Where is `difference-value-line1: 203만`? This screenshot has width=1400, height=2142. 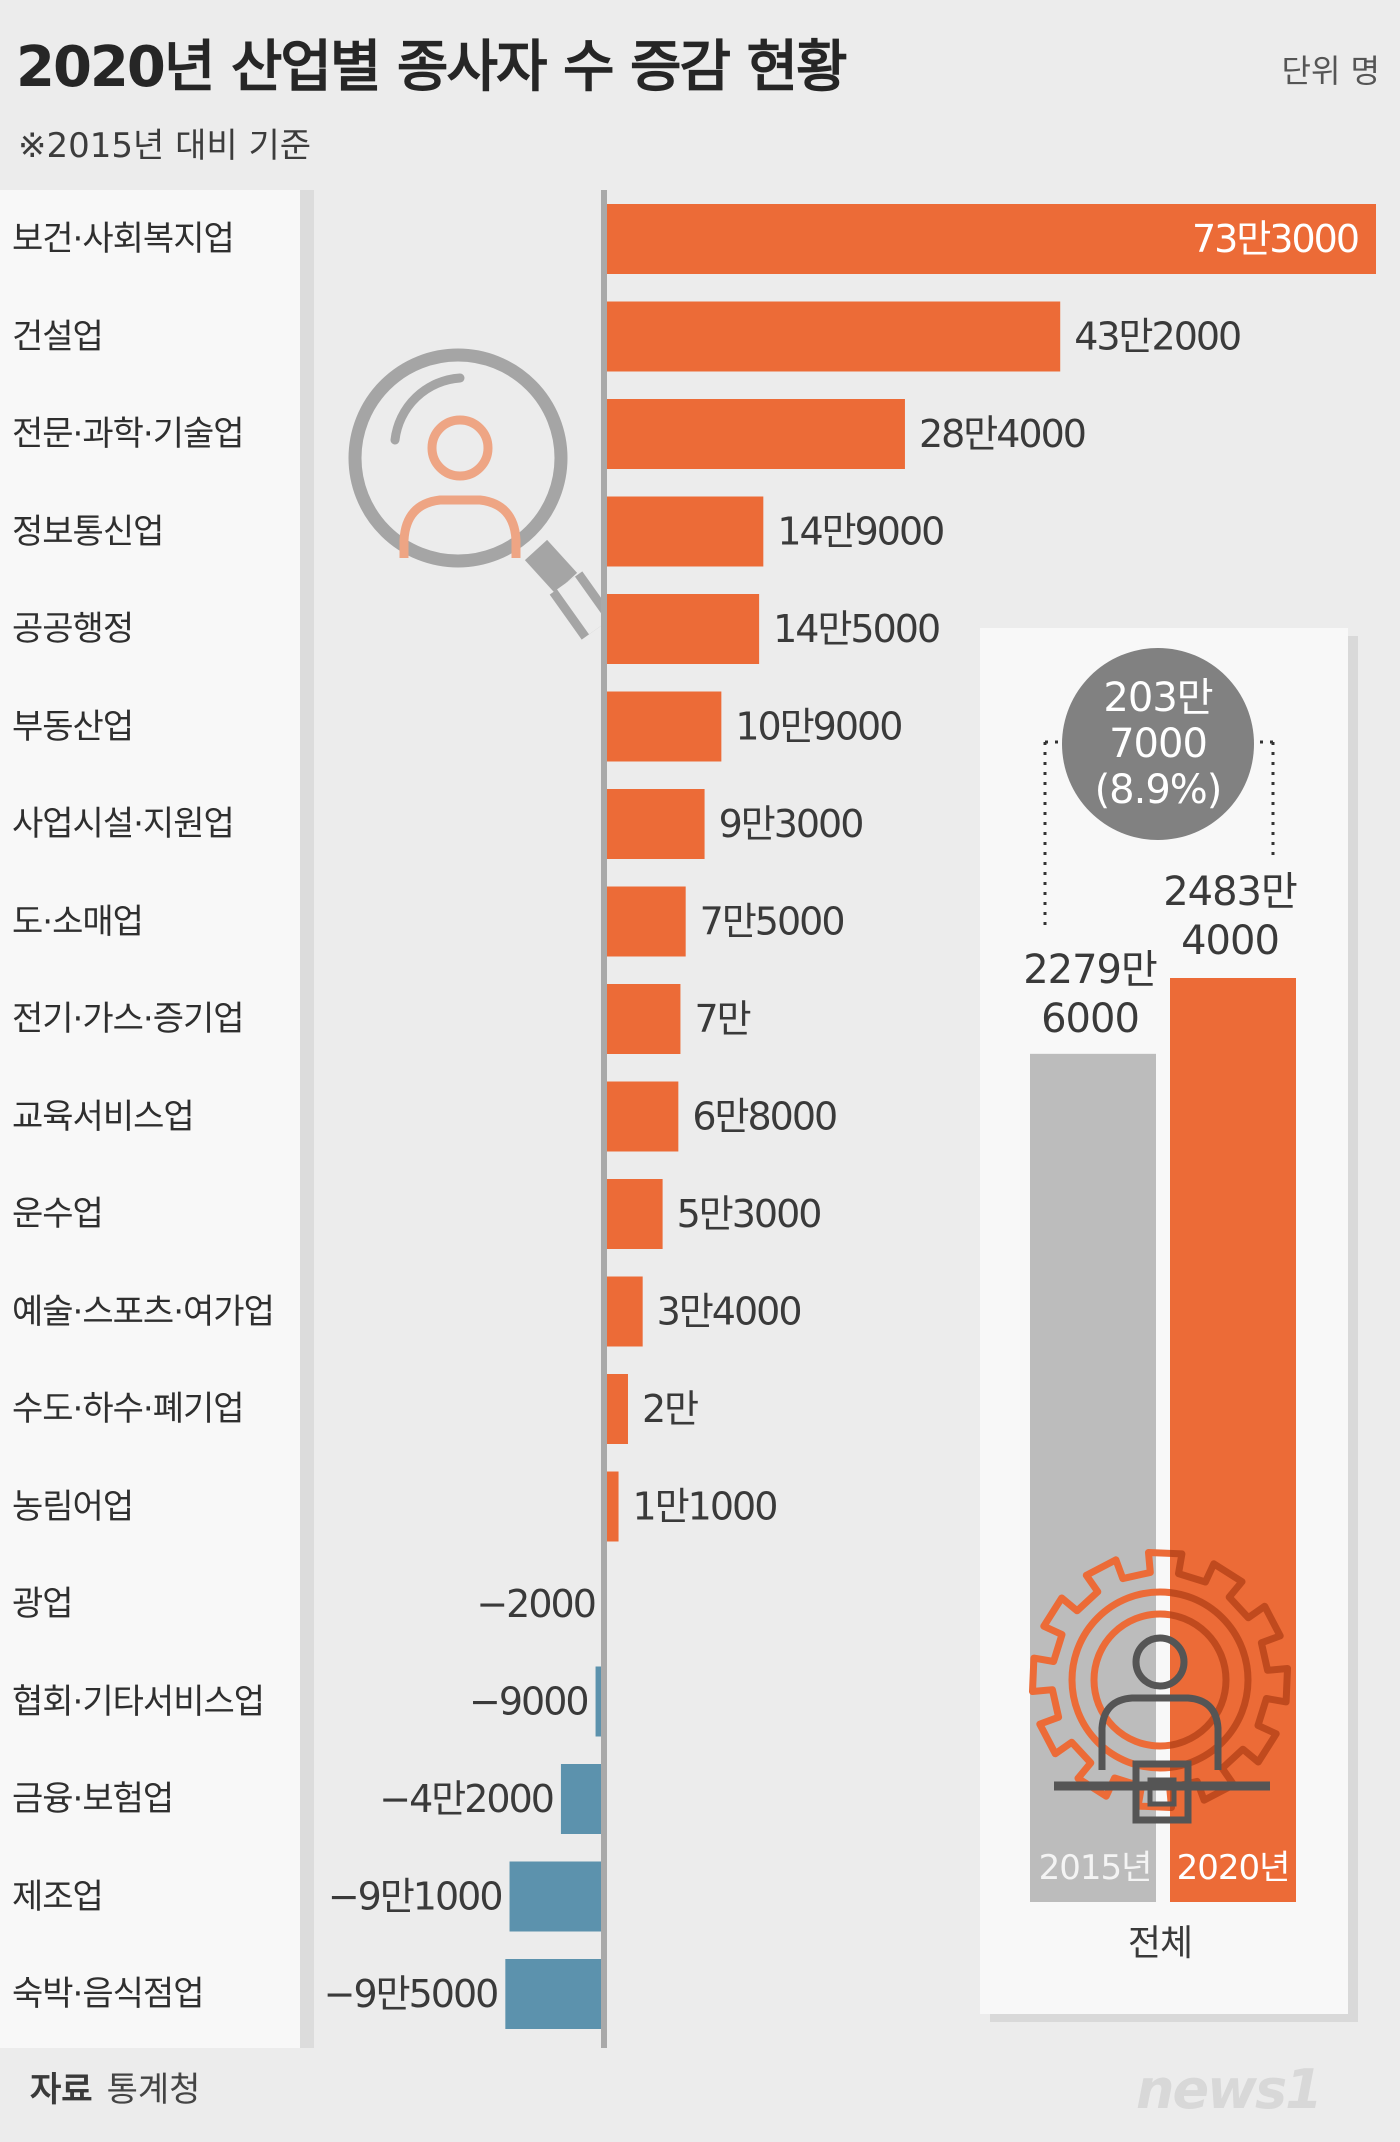
difference-value-line1: 203만 is located at coordinates (1158, 698).